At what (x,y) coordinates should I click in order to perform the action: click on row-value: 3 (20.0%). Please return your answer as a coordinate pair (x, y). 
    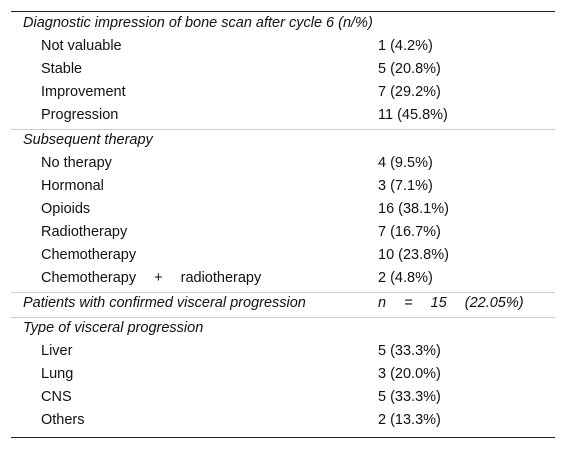
    Looking at the image, I should click on (409, 374).